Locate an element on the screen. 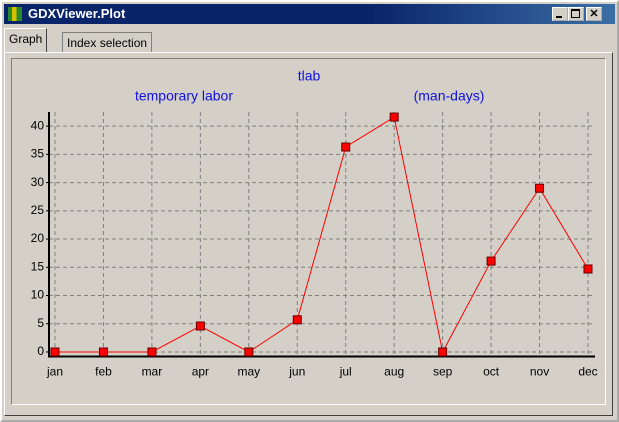  x-tick-label: aug is located at coordinates (394, 372).